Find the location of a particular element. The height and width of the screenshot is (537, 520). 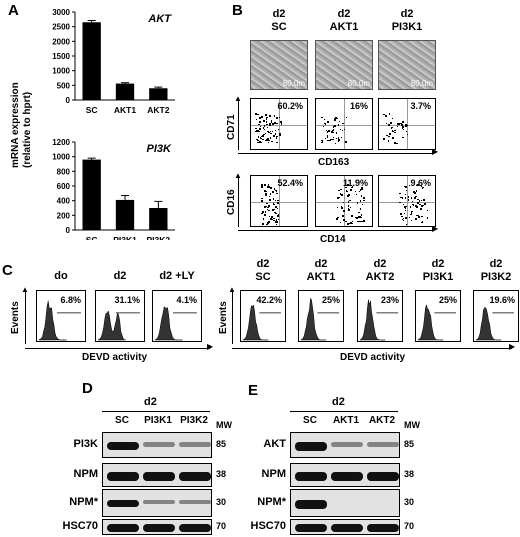

c-right-ylabel: Events is located at coordinates (223, 317).